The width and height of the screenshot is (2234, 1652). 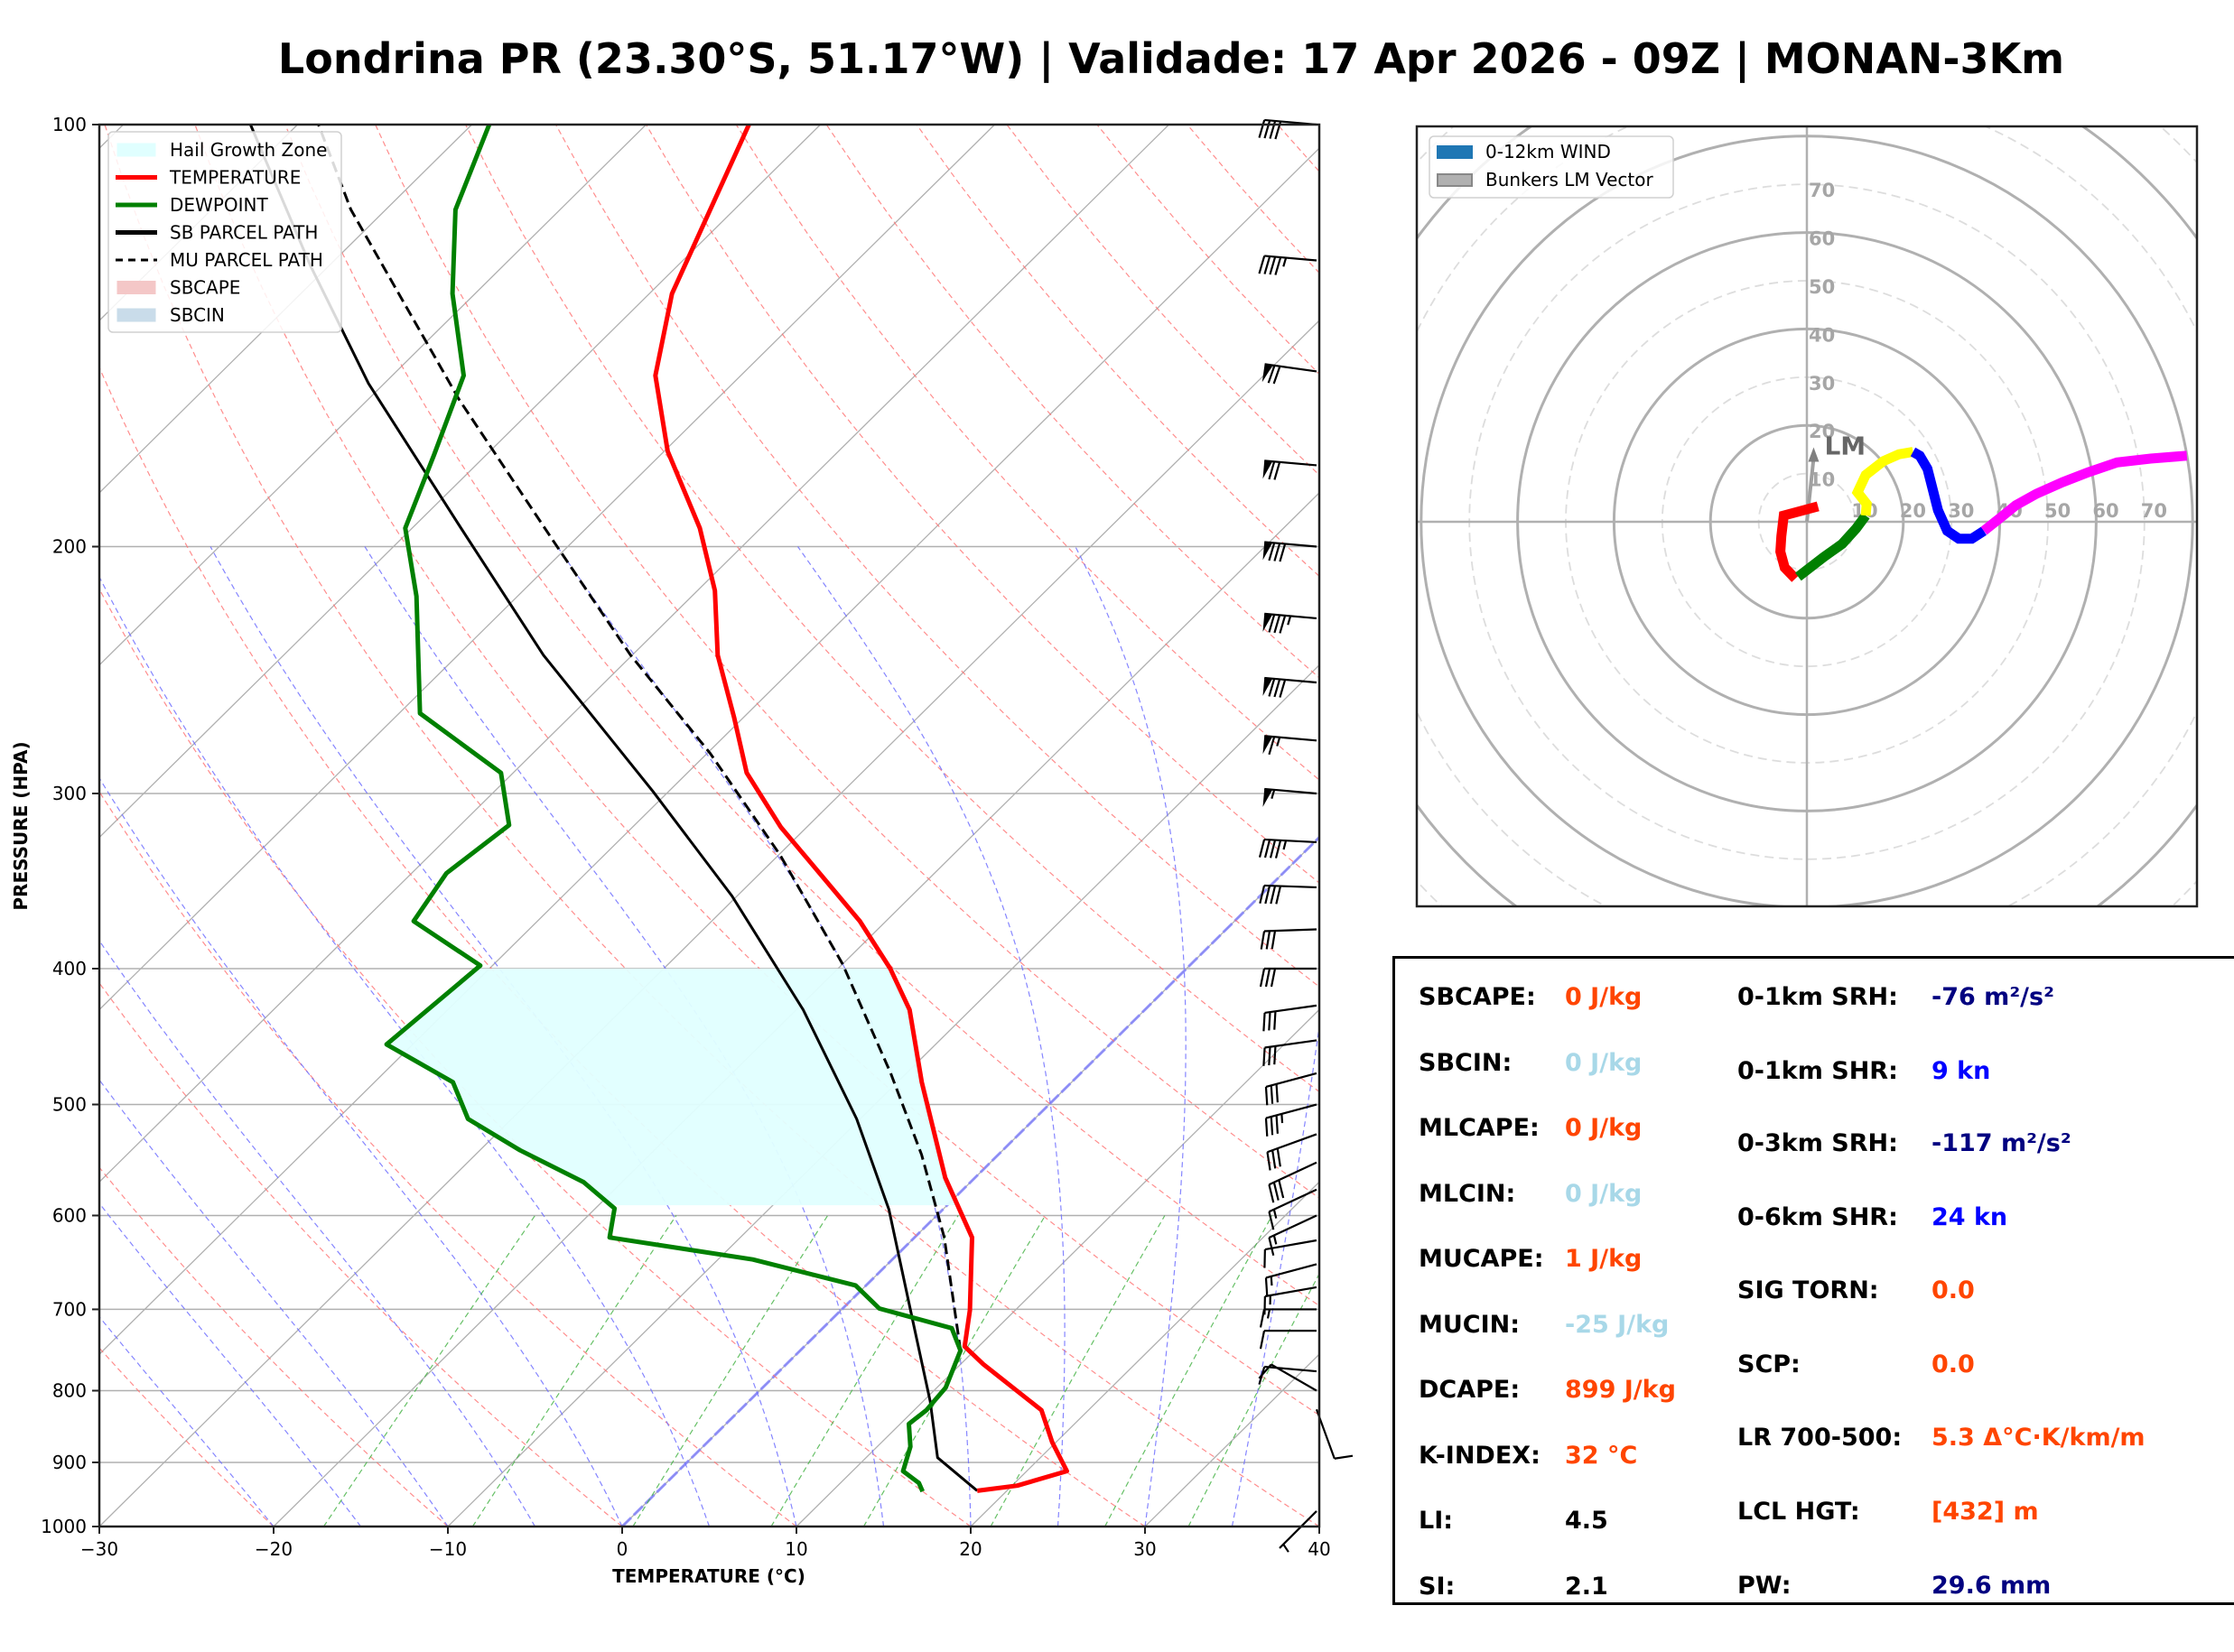 What do you see at coordinates (1586, 1521) in the screenshot?
I see `left-value: 4.5` at bounding box center [1586, 1521].